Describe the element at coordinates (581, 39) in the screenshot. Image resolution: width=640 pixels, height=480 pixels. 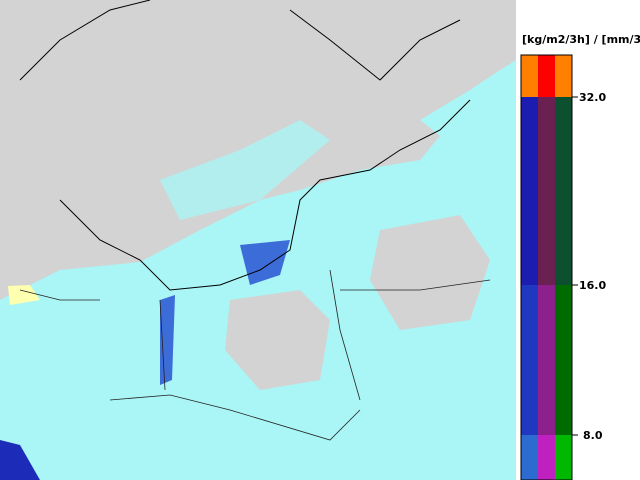
I see `legend-title: [kg/m2/3h] / [mm/3h]` at that location.